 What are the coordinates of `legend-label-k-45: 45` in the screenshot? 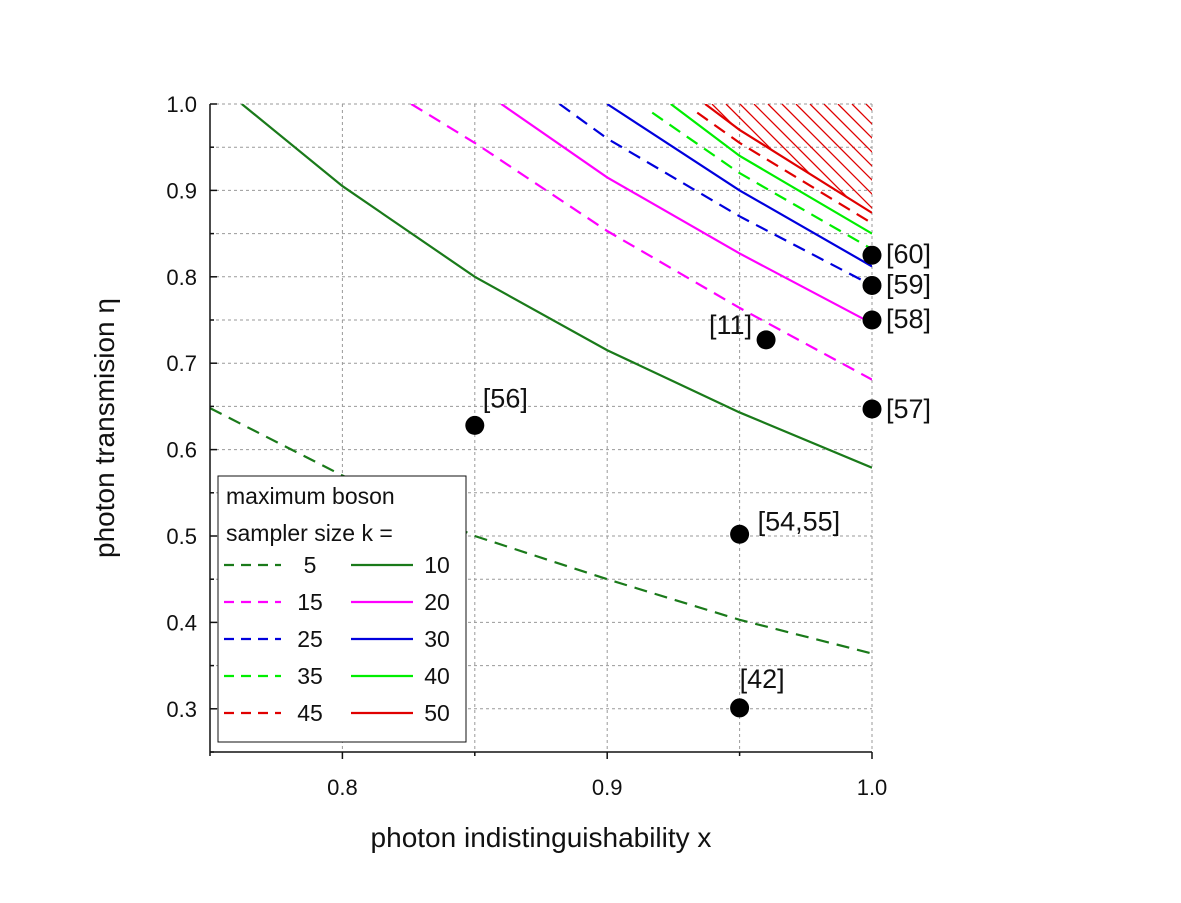 It's located at (310, 713).